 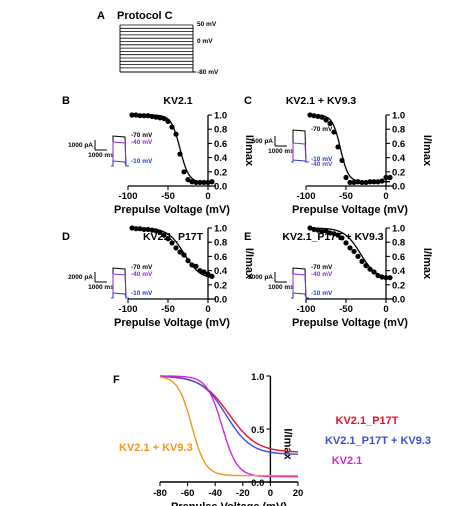 What do you see at coordinates (398, 130) in the screenshot?
I see `y-tick-label-c: 0.8` at bounding box center [398, 130].